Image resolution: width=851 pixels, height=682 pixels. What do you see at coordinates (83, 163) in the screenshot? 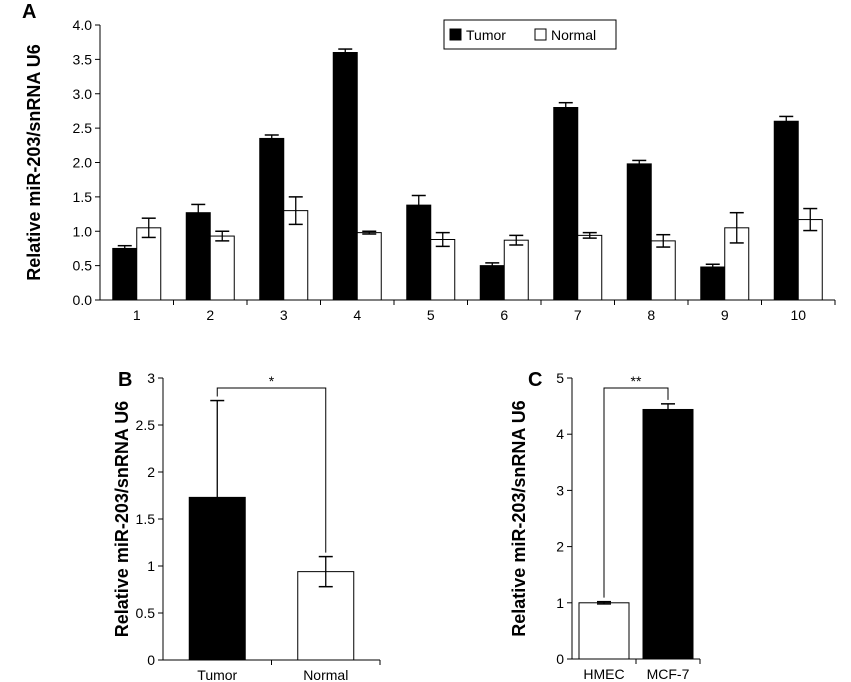
I see `y-tick-label: 2.0` at bounding box center [83, 163].